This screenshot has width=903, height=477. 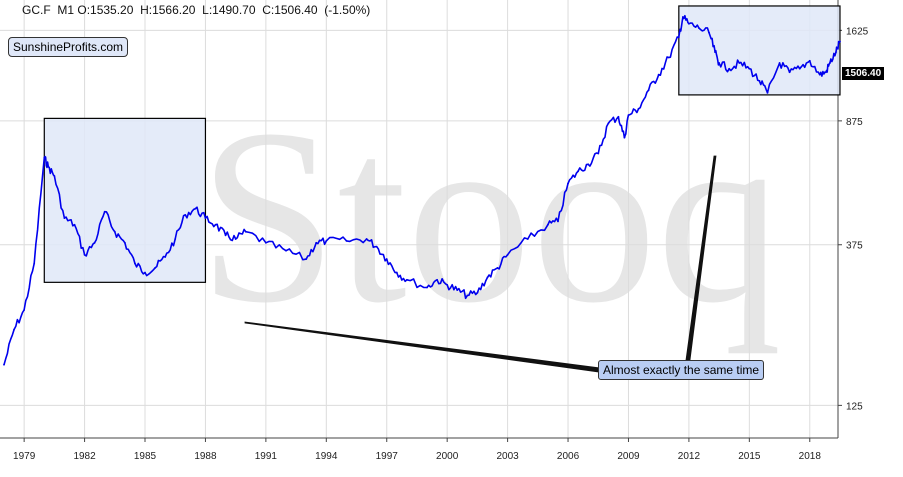 I want to click on y-tick-label: 875, so click(x=854, y=122).